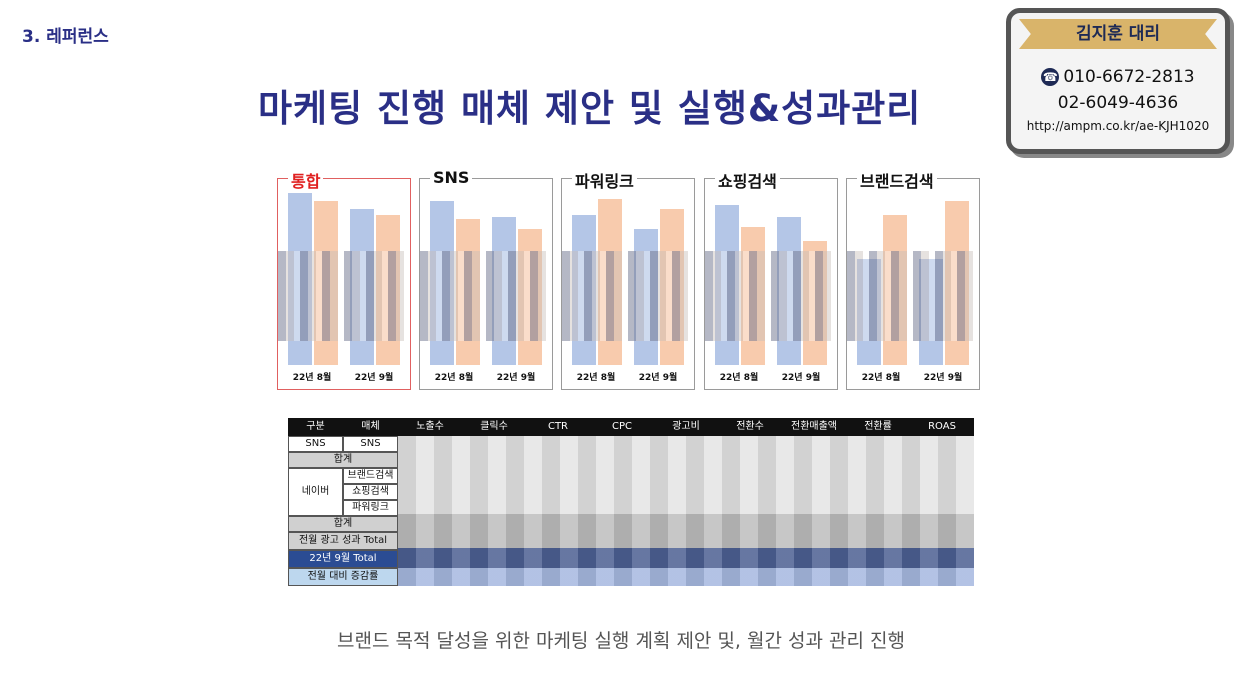 The width and height of the screenshot is (1242, 682). What do you see at coordinates (878, 426) in the screenshot?
I see `header-cell: 전환률` at bounding box center [878, 426].